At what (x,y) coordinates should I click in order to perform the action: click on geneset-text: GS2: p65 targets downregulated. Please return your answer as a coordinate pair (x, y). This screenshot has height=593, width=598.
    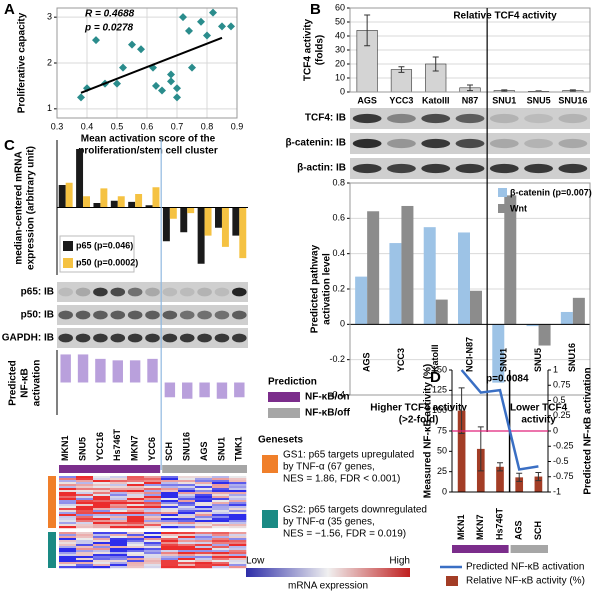
    Looking at the image, I should click on (355, 510).